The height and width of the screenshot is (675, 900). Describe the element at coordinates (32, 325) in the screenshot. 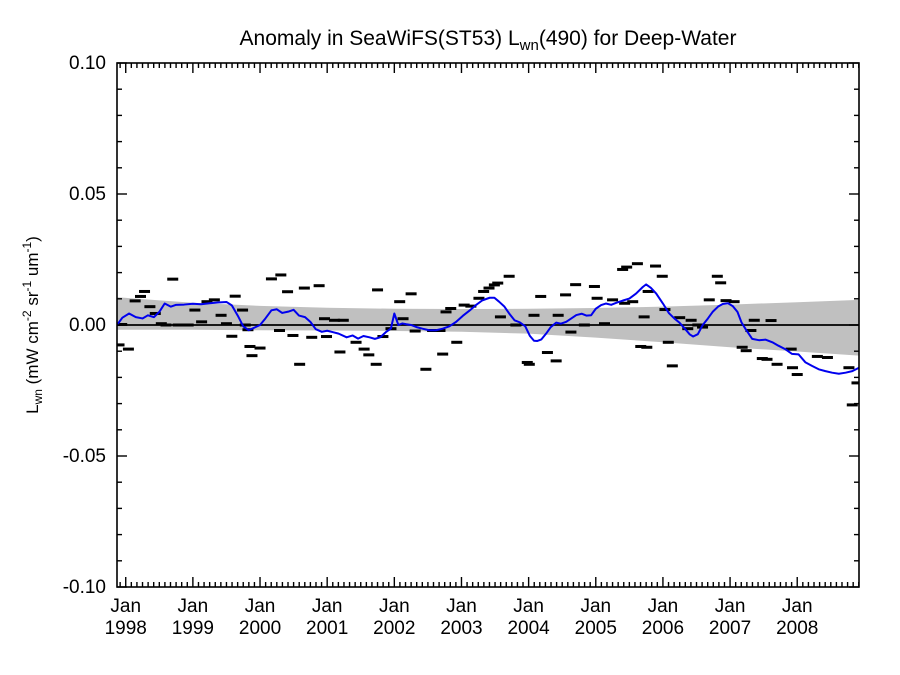

I see `y-axis-label: Lwn (mW cm-2 sr-1 um-1)` at that location.